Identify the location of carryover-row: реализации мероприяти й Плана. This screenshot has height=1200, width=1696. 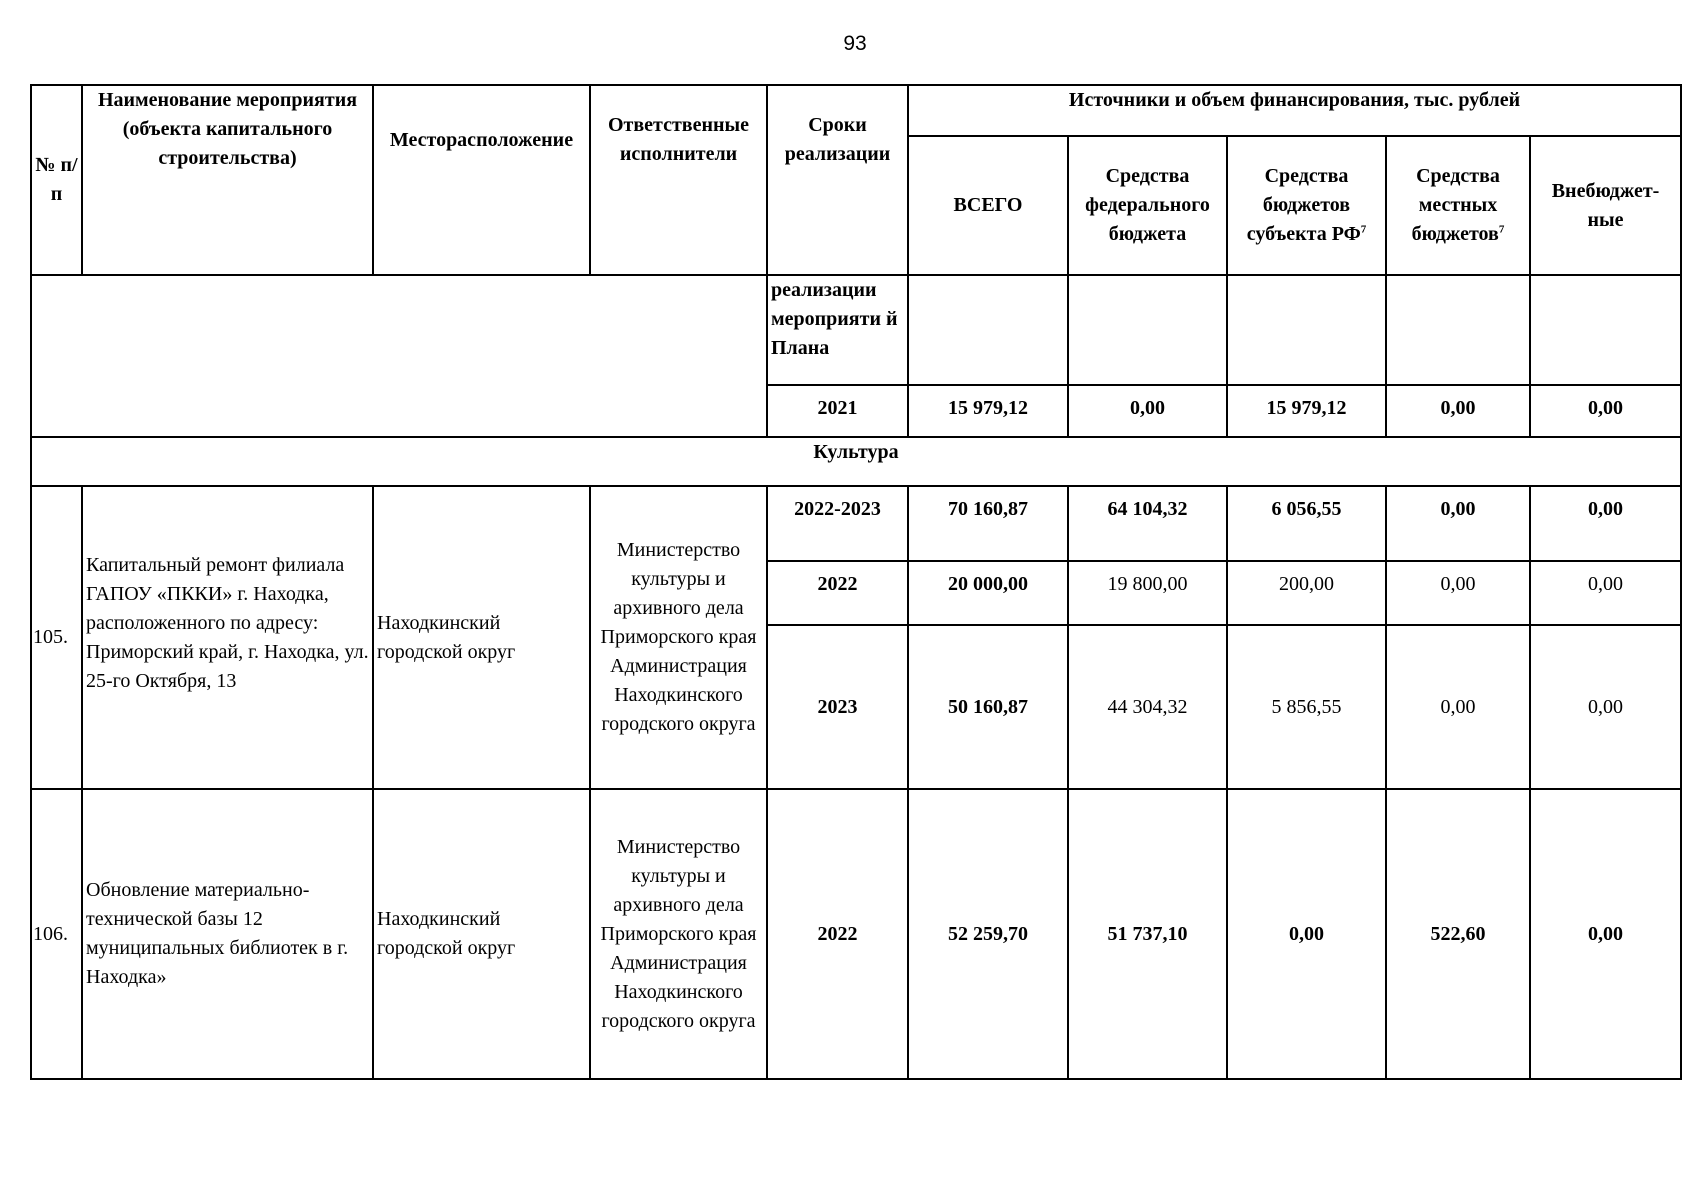
(856, 356).